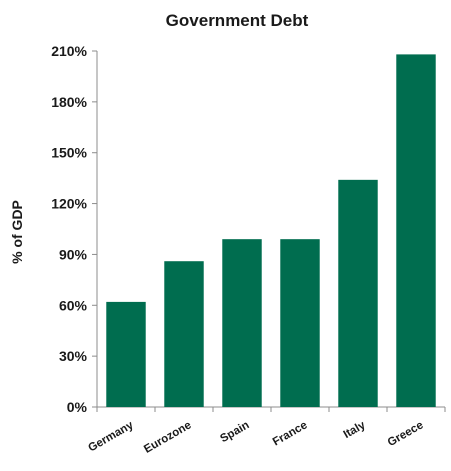  What do you see at coordinates (290, 433) in the screenshot?
I see `x-category-label: France` at bounding box center [290, 433].